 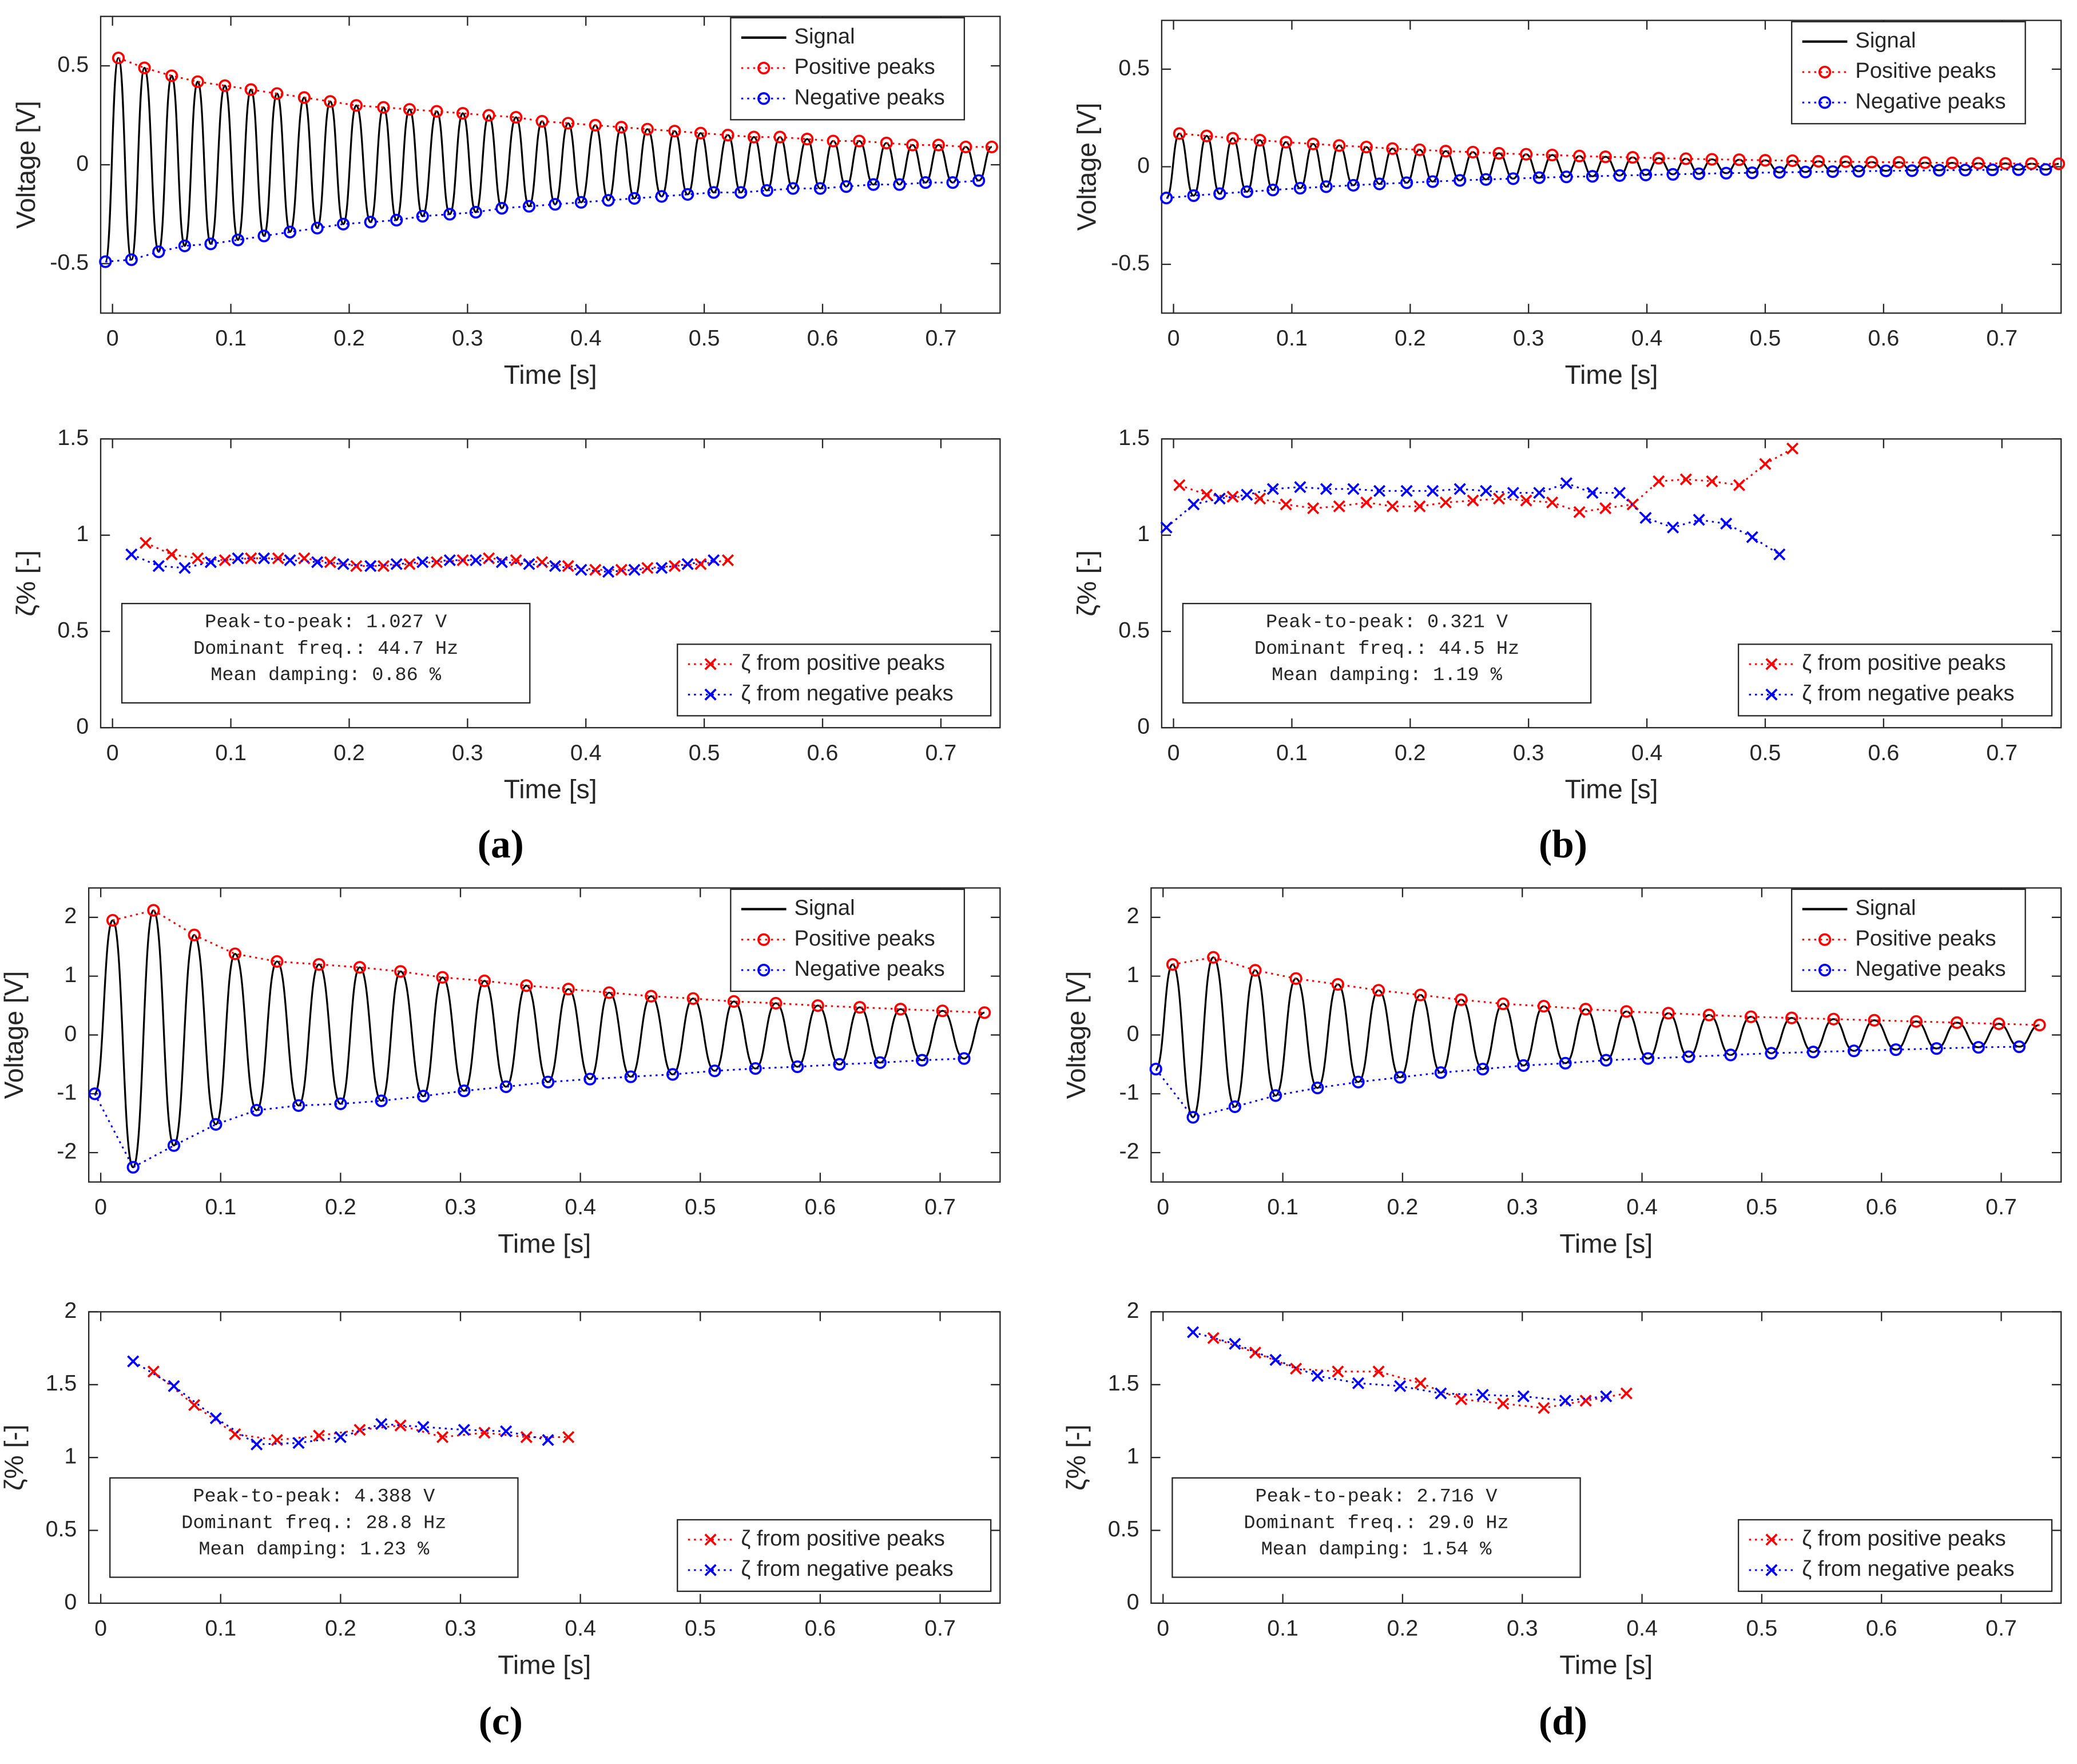 I want to click on annotation-text: Dominant freq.: 44.5 Hz, so click(x=1386, y=649).